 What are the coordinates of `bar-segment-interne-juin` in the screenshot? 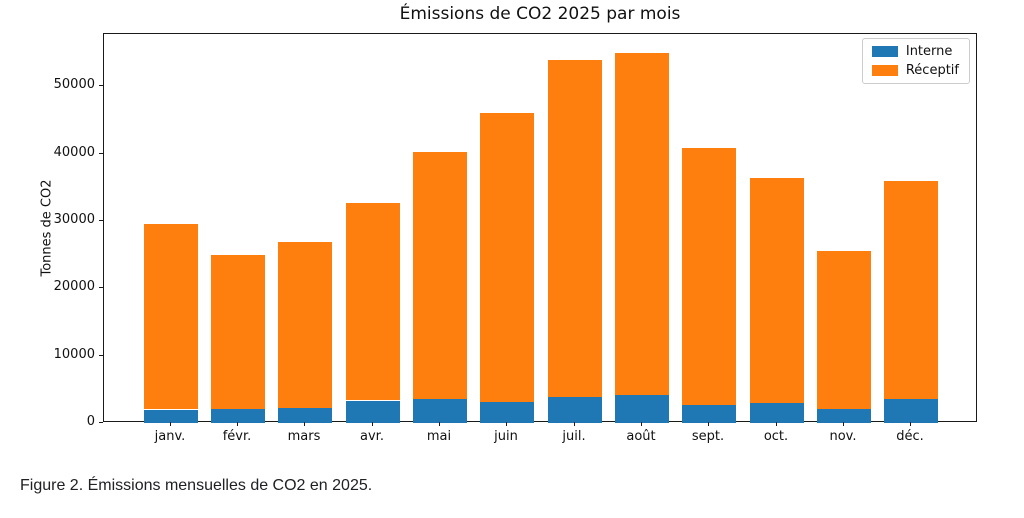 It's located at (507, 412).